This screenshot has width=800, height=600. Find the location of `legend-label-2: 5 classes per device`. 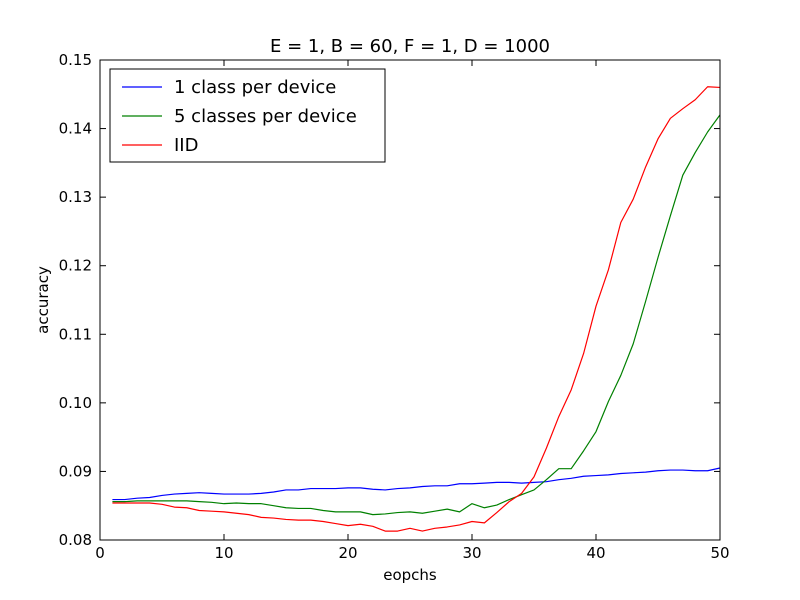

legend-label-2: 5 classes per device is located at coordinates (265, 116).